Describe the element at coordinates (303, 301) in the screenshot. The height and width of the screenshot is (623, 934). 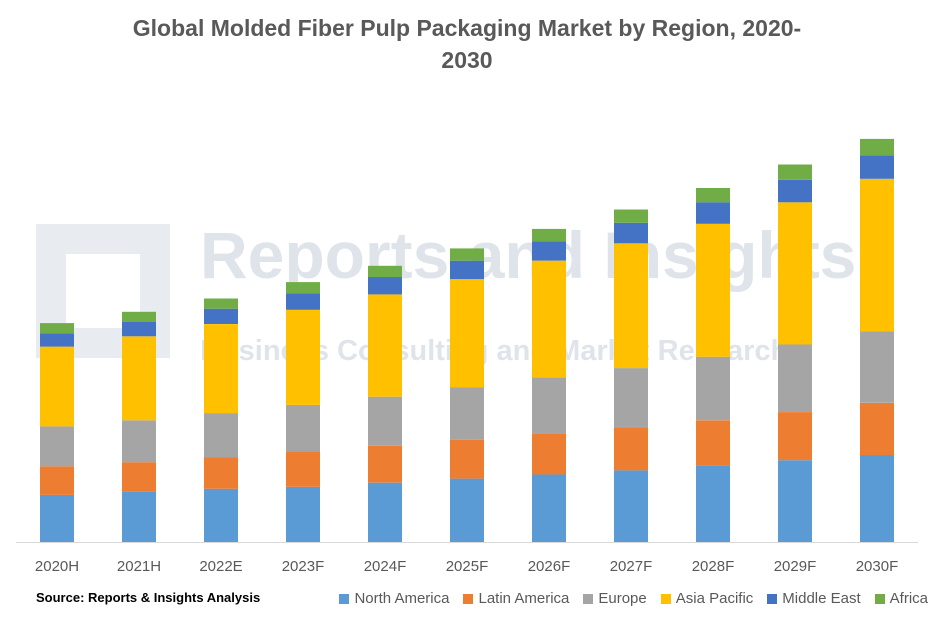
I see `bar-segment-middle-east-2023f` at that location.